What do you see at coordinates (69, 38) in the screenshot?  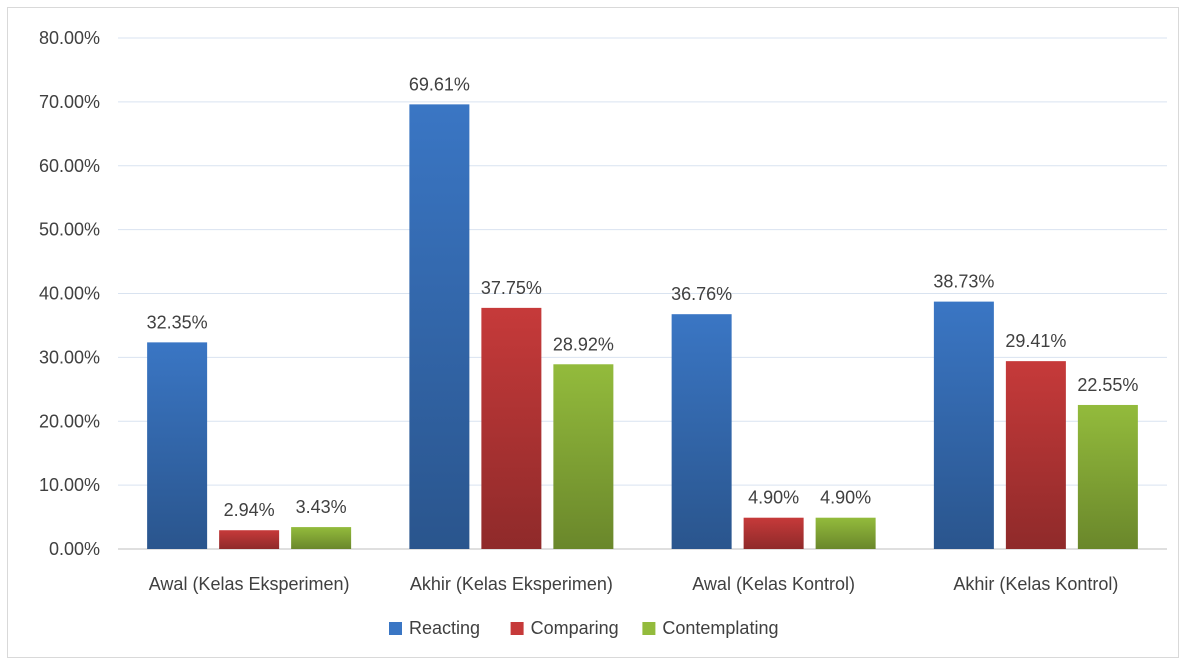 I see `y-tick-label: 80.00%` at bounding box center [69, 38].